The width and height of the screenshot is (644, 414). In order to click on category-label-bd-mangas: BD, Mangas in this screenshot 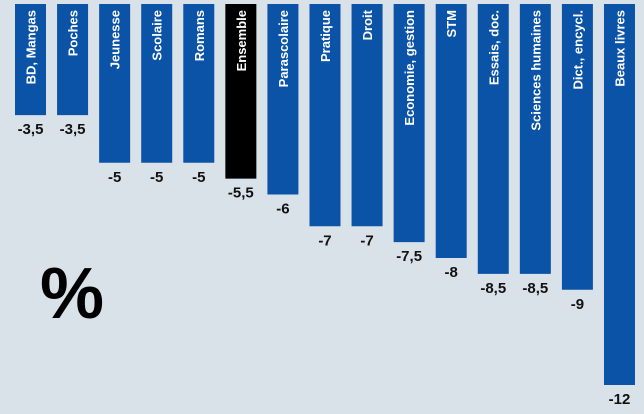, I will do `click(31, 47)`.